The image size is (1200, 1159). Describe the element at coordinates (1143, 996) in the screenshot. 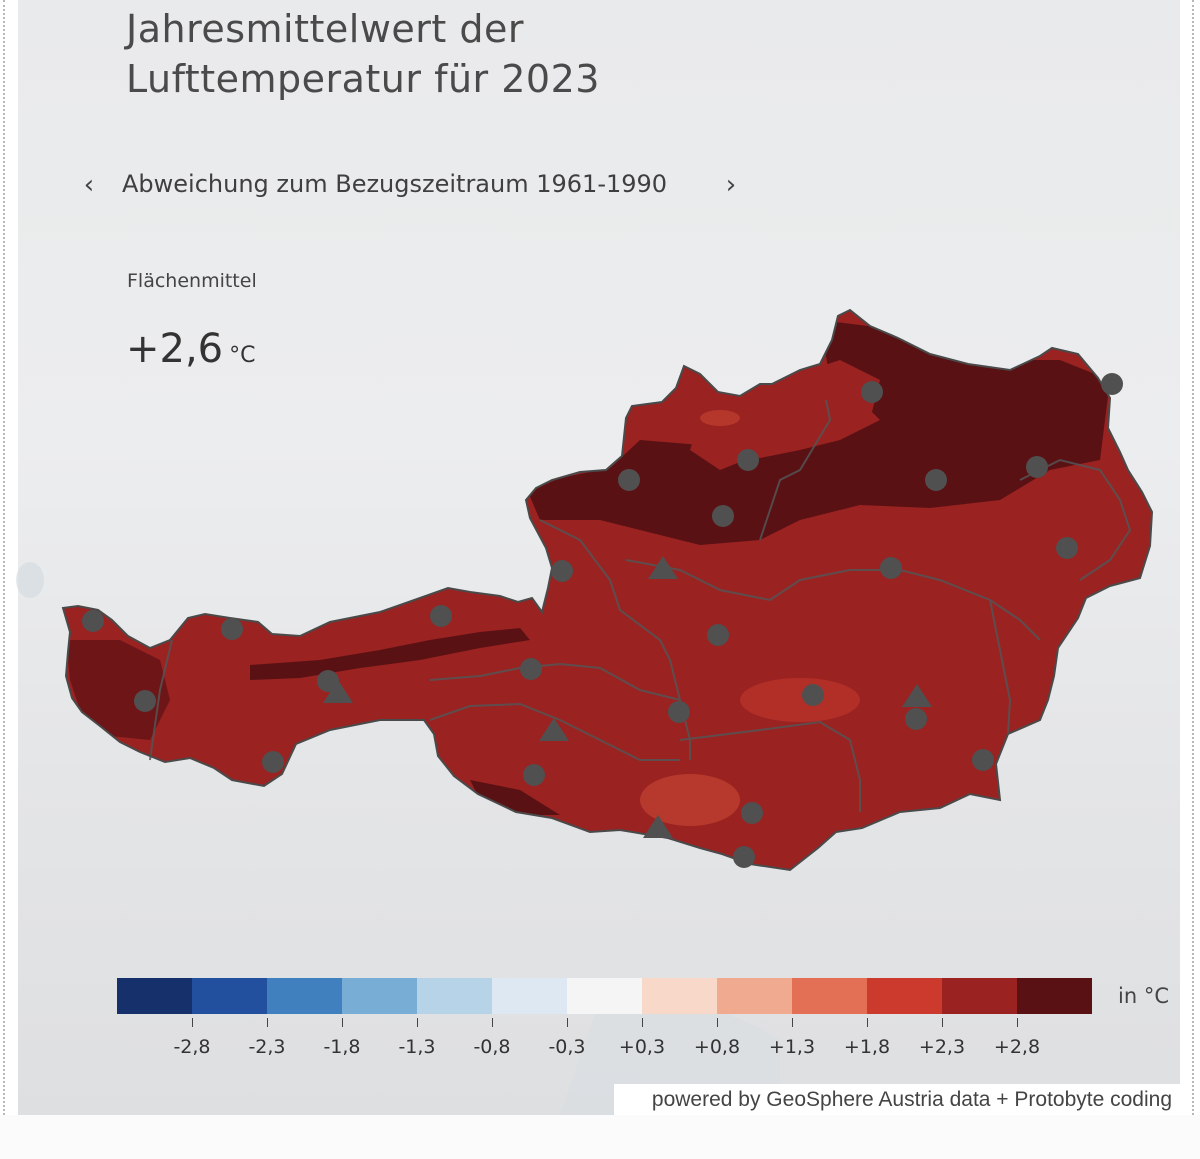

I see `legend-unit: in °C` at that location.